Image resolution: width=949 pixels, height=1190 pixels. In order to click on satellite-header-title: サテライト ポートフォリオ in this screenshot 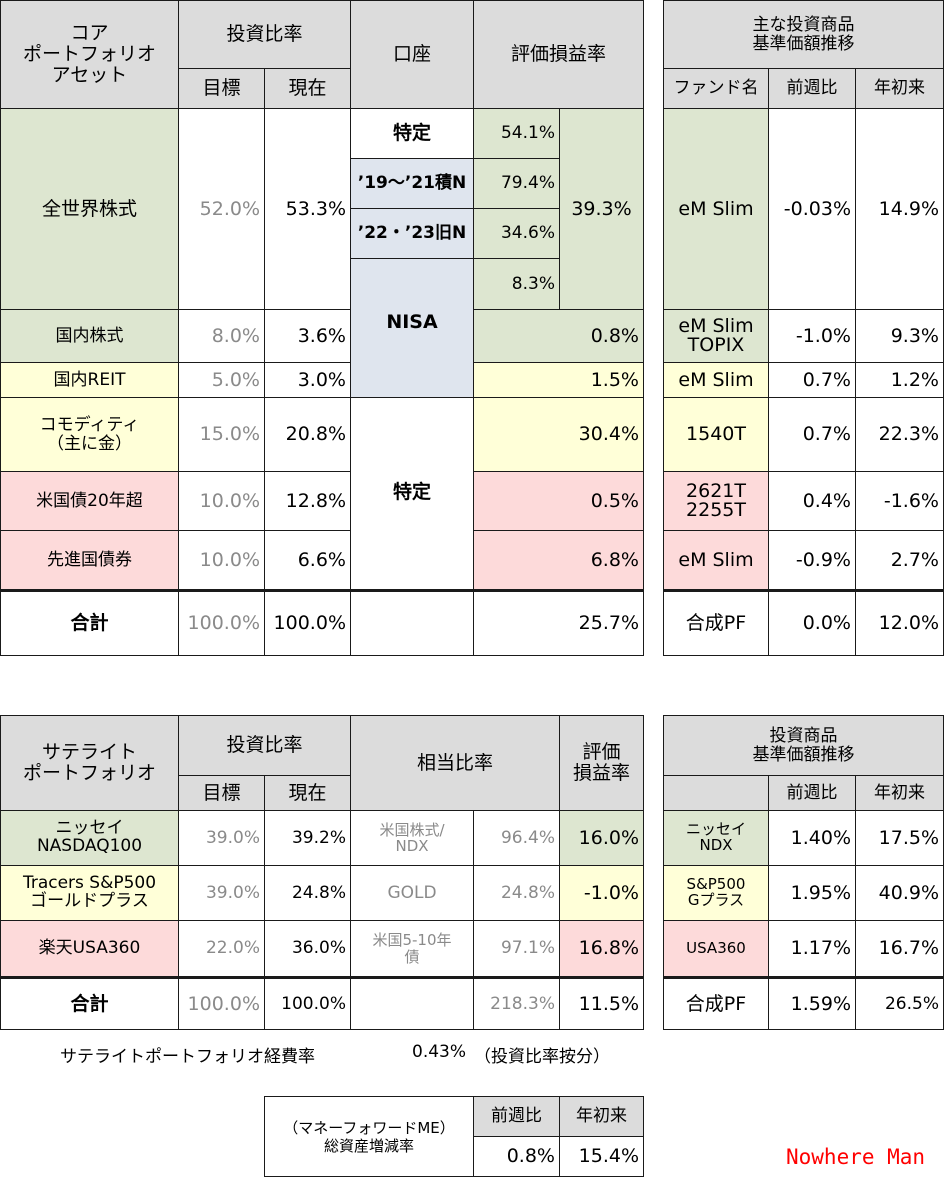, I will do `click(89, 763)`.